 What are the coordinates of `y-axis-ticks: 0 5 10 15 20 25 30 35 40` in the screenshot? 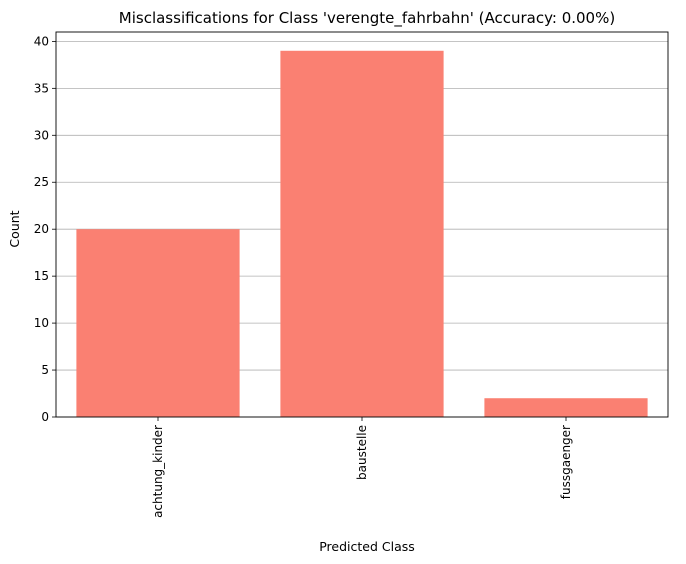 It's located at (45, 229).